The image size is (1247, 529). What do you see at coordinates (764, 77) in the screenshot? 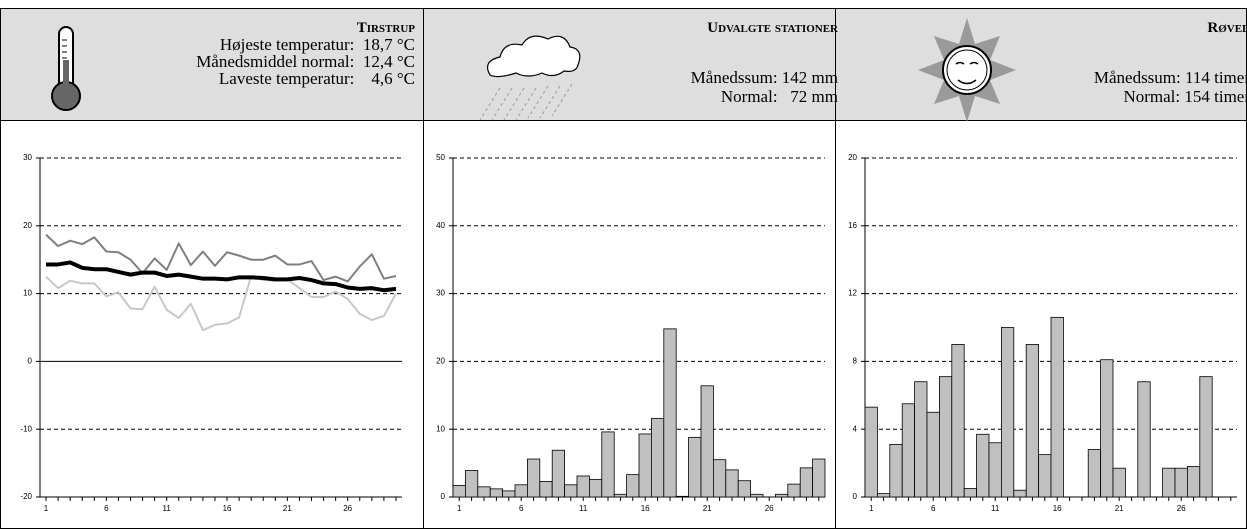
I see `header-line: Månedssum: 142 mm` at bounding box center [764, 77].